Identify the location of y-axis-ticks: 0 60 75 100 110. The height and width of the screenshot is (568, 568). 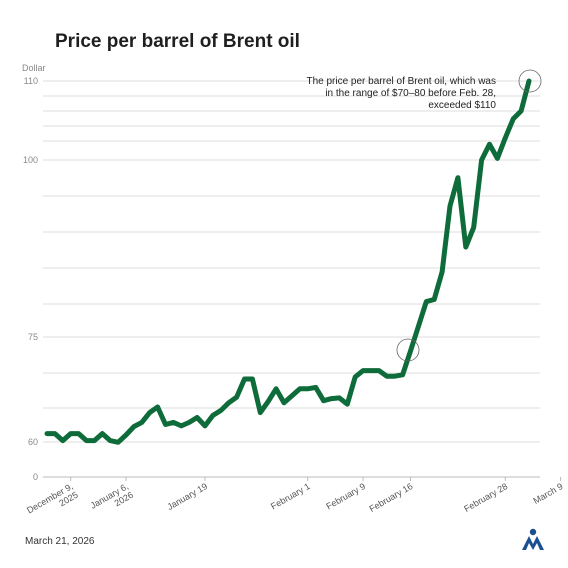
(30, 279).